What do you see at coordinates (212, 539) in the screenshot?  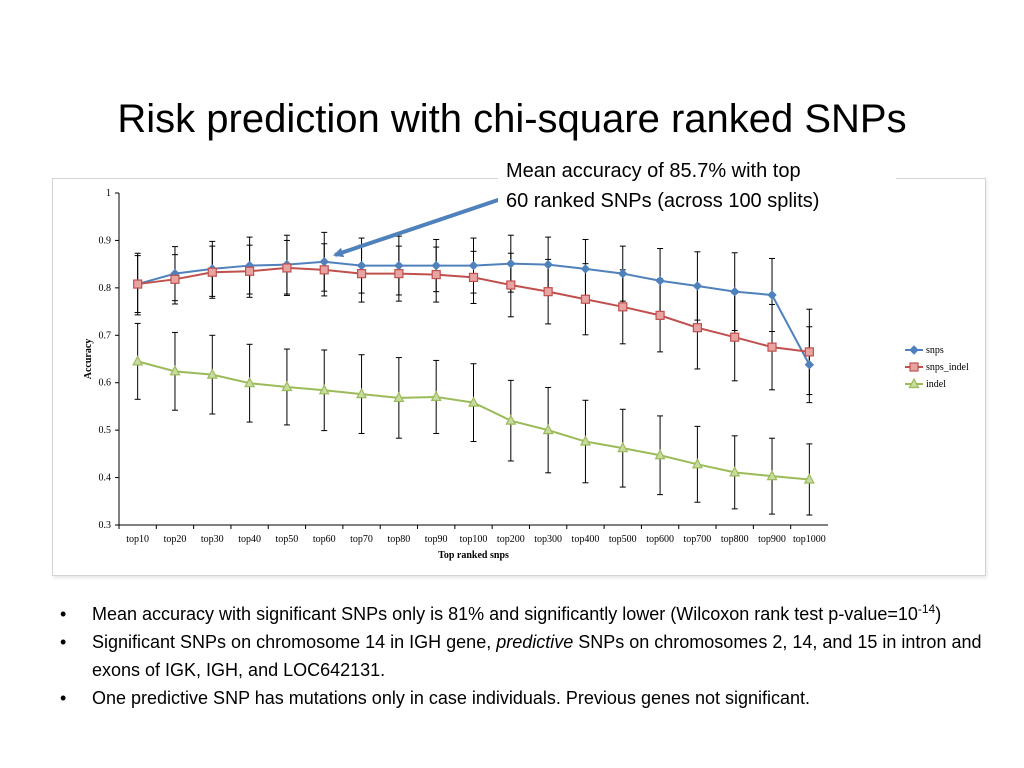 I see `x-tick-label: top30` at bounding box center [212, 539].